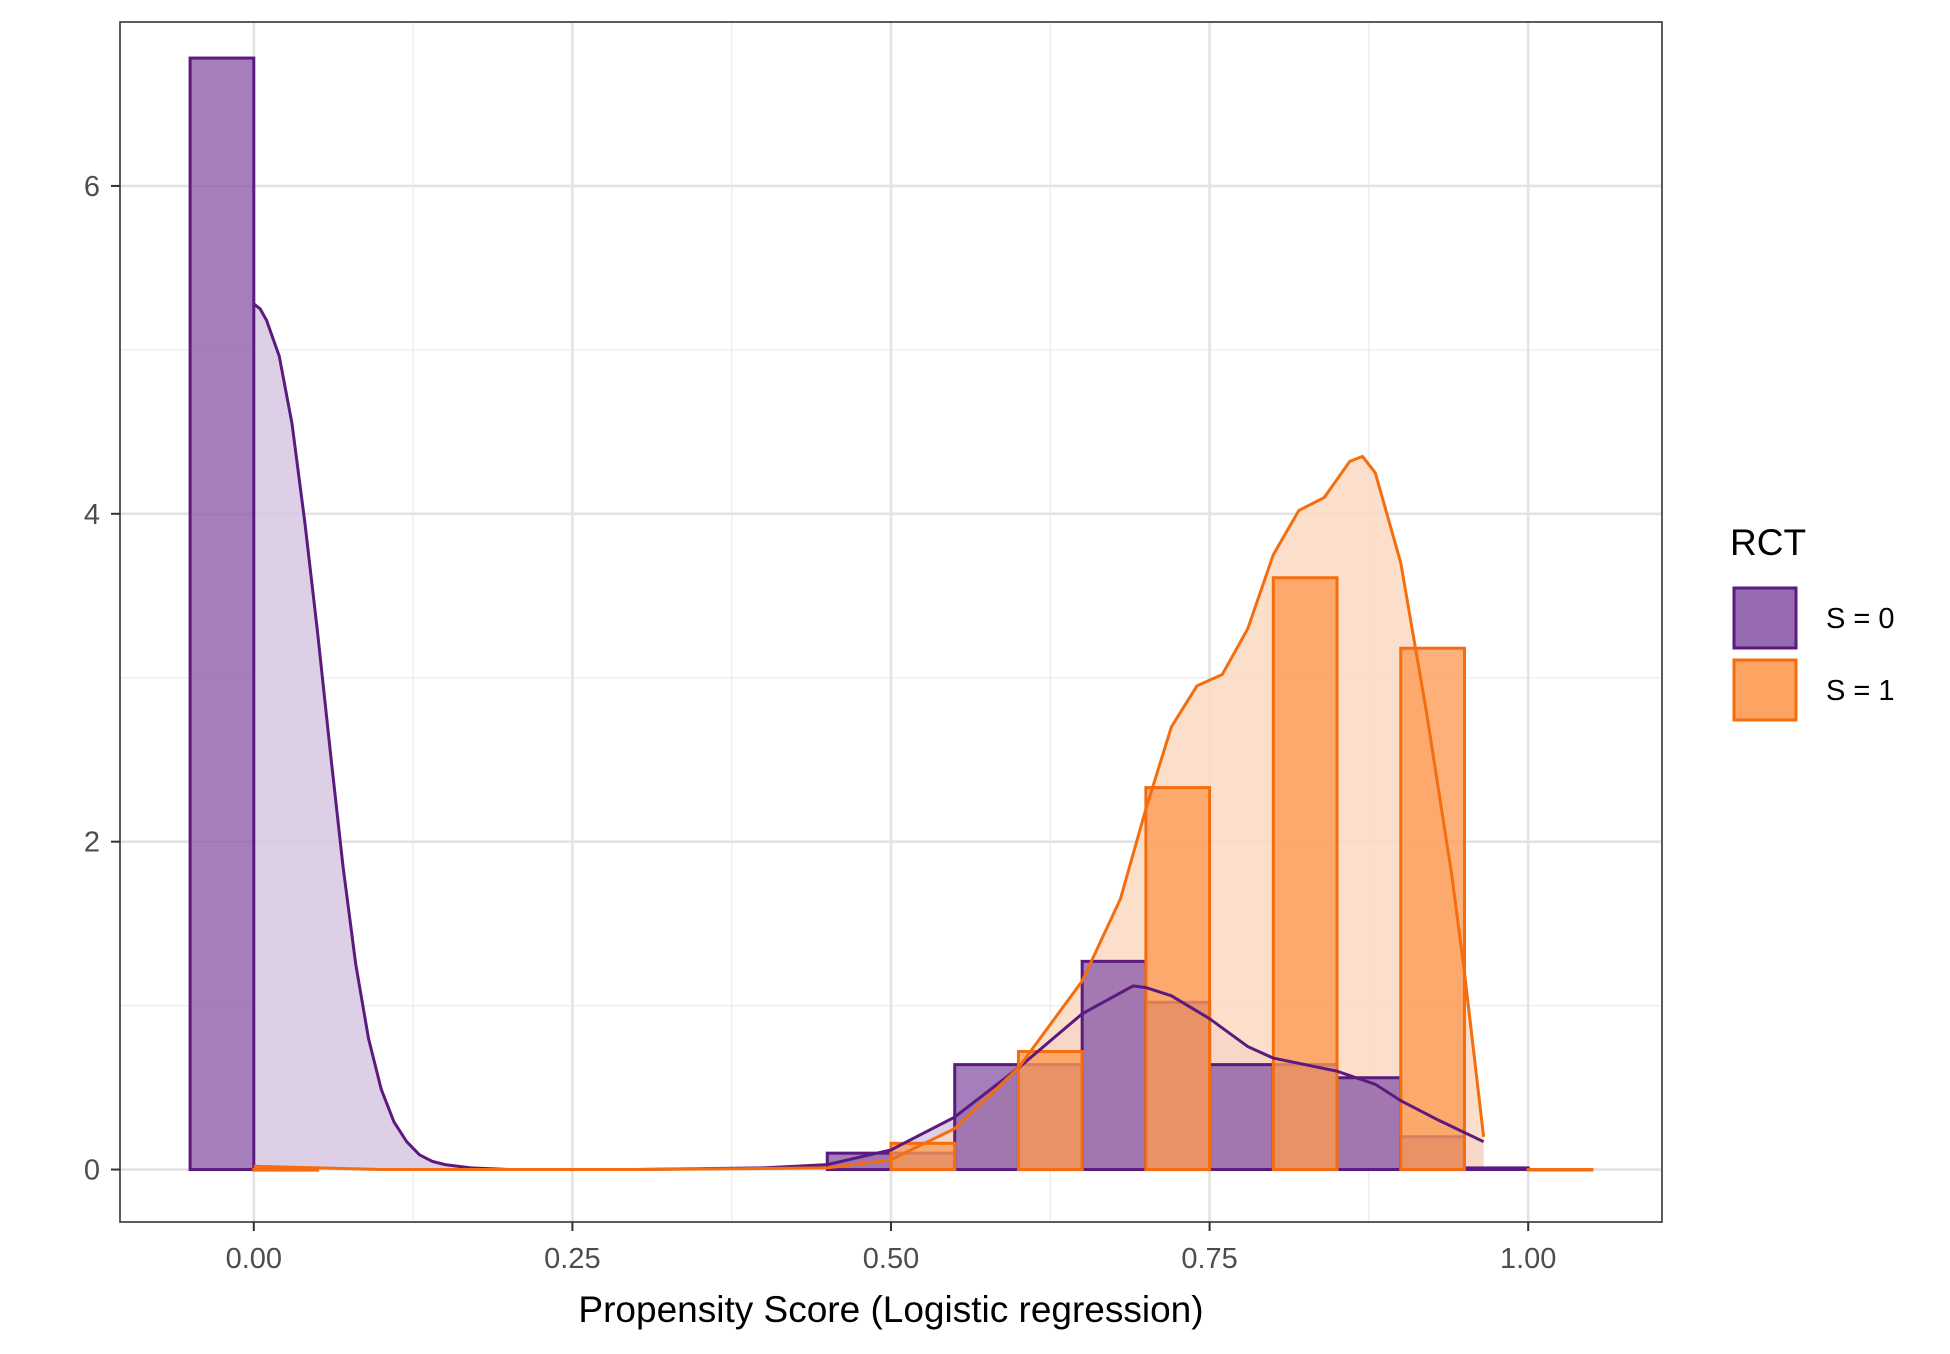 This screenshot has height=1354, width=1950. Describe the element at coordinates (1209, 1259) in the screenshot. I see `x-tick-label: 0.75` at that location.